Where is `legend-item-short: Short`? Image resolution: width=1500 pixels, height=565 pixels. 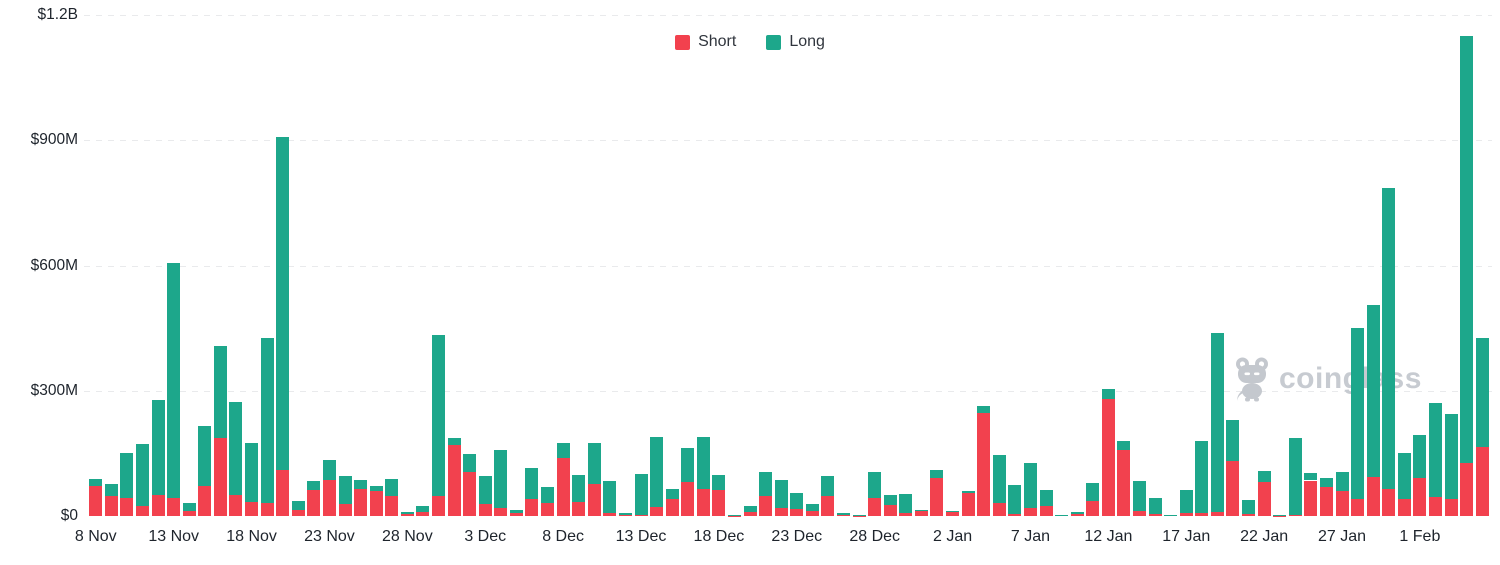
legend-item-short: Short is located at coordinates (705, 42).